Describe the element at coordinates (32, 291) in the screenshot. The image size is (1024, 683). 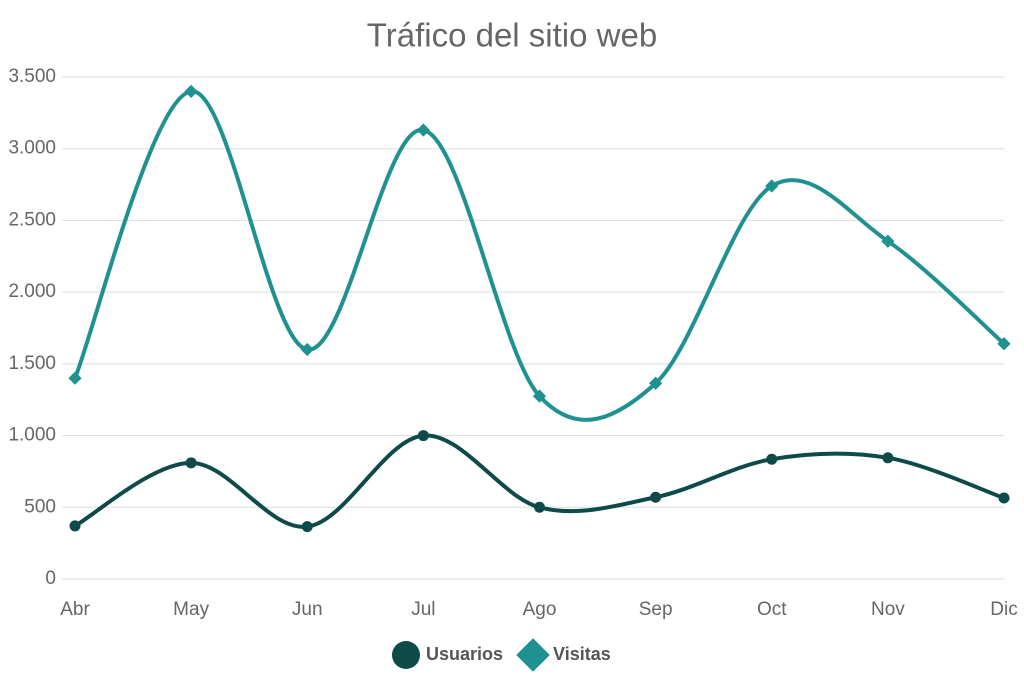
I see `y-tick-label: 2.000` at that location.